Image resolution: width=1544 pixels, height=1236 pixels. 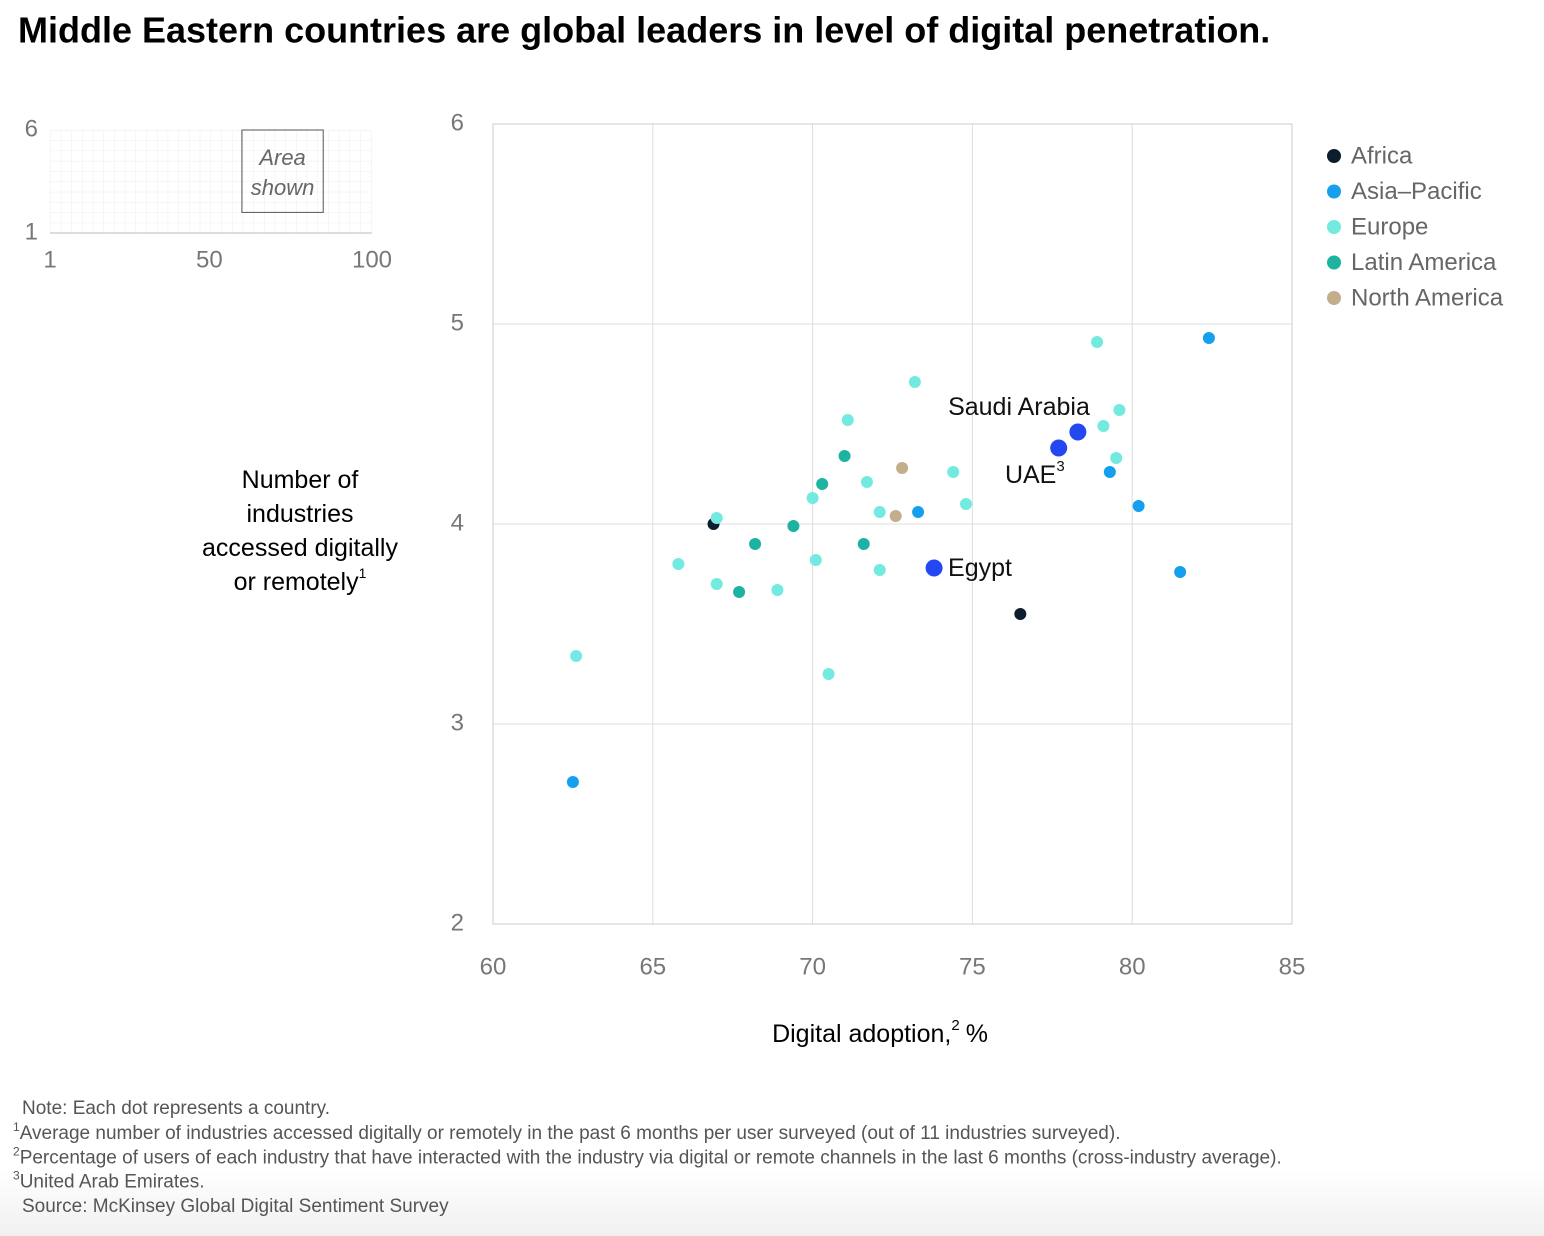 What do you see at coordinates (1427, 297) in the screenshot?
I see `legend-label: North America` at bounding box center [1427, 297].